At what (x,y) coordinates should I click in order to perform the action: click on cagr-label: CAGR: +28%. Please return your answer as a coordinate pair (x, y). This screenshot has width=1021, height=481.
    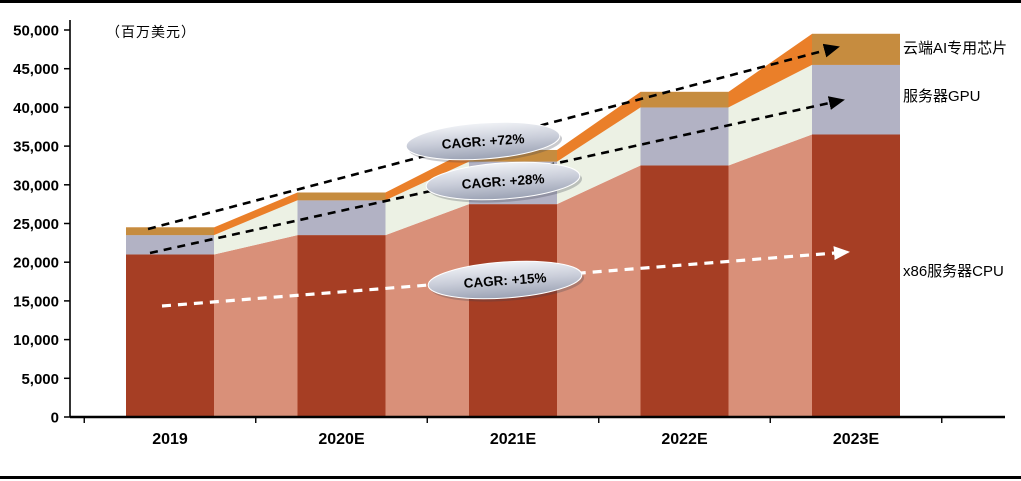
    Looking at the image, I should click on (503, 181).